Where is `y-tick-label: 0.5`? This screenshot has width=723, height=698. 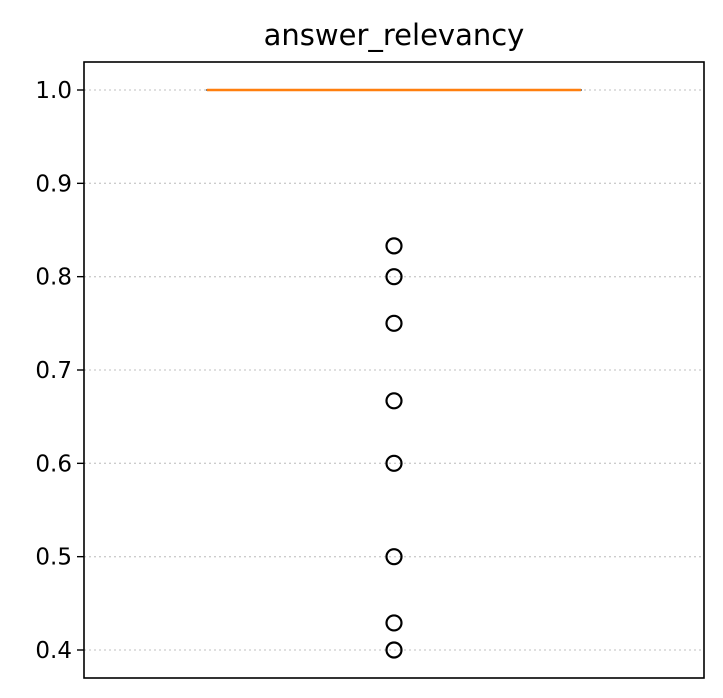
y-tick-label: 0.5 is located at coordinates (53, 558).